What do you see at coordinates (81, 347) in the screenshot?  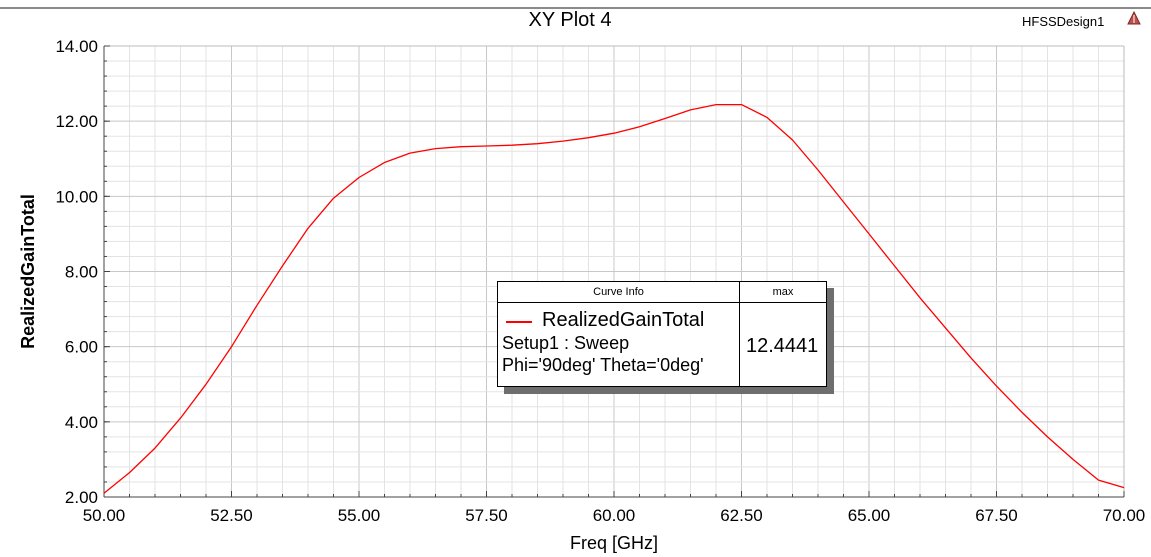 I see `y-tick-label: 6.00` at bounding box center [81, 347].